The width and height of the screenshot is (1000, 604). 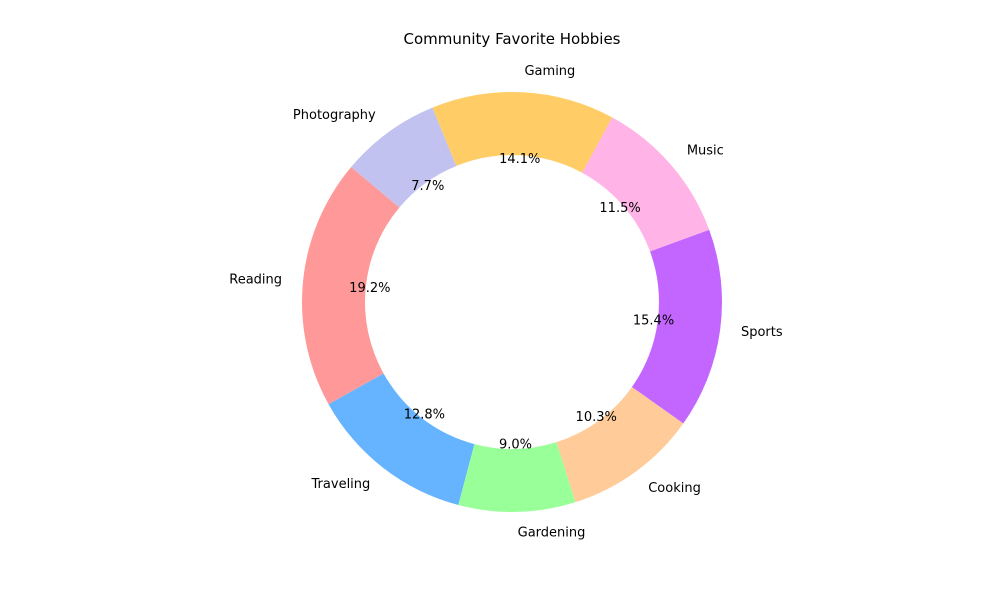 I want to click on slice-gaming, so click(x=522, y=132).